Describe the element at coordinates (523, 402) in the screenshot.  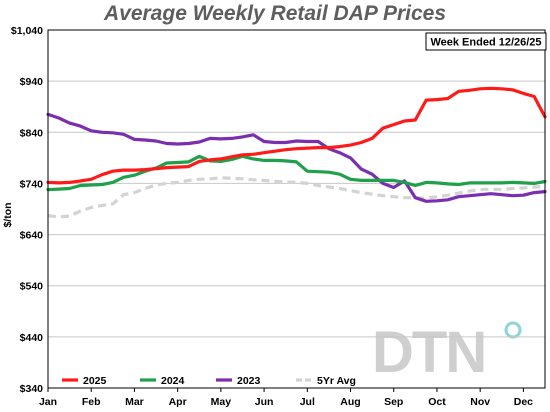
I see `x-tick-label: Dec` at that location.